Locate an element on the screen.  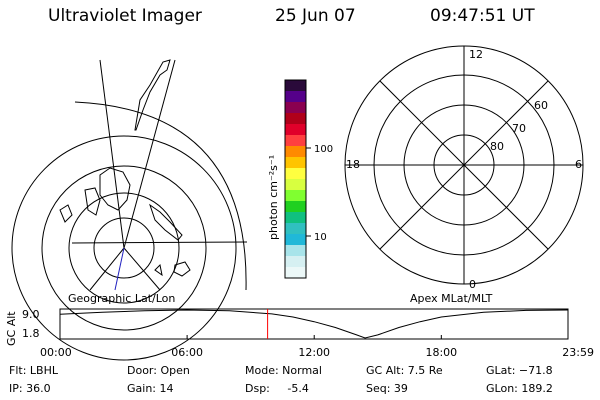
ylabel: GC Alt is located at coordinates (11, 328).